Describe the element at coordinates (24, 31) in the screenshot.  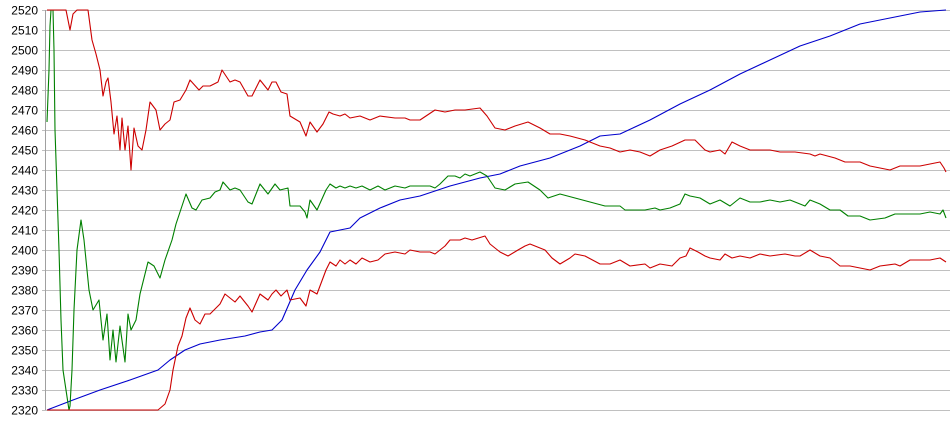
I see `y-tick-label: 2510` at that location.